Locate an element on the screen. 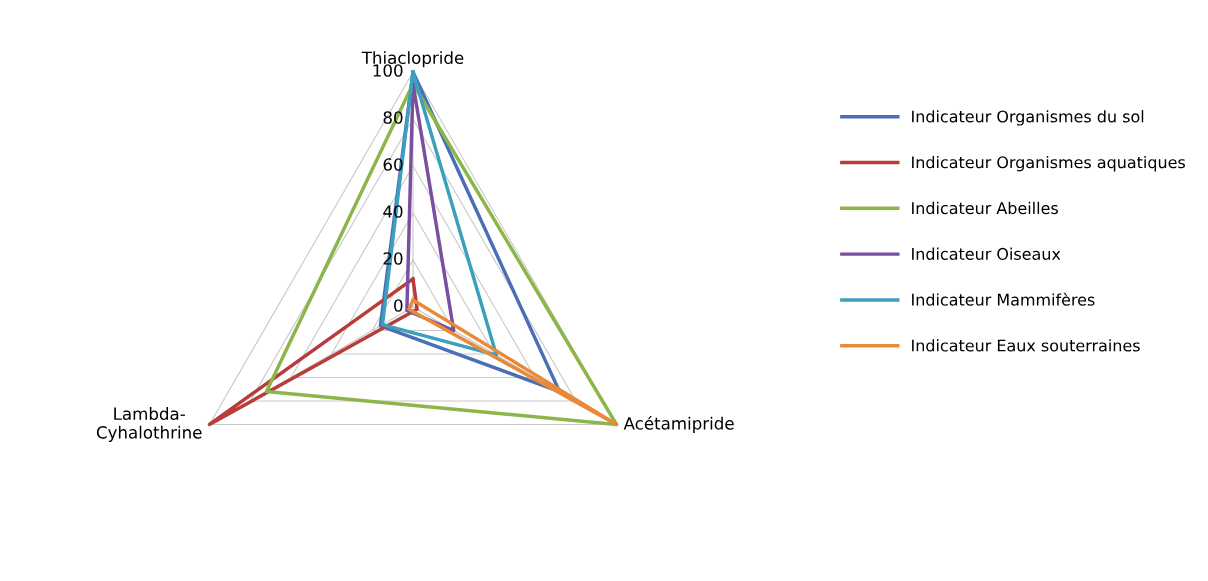 This screenshot has width=1208, height=581. y-tick-label: 0 is located at coordinates (398, 305).